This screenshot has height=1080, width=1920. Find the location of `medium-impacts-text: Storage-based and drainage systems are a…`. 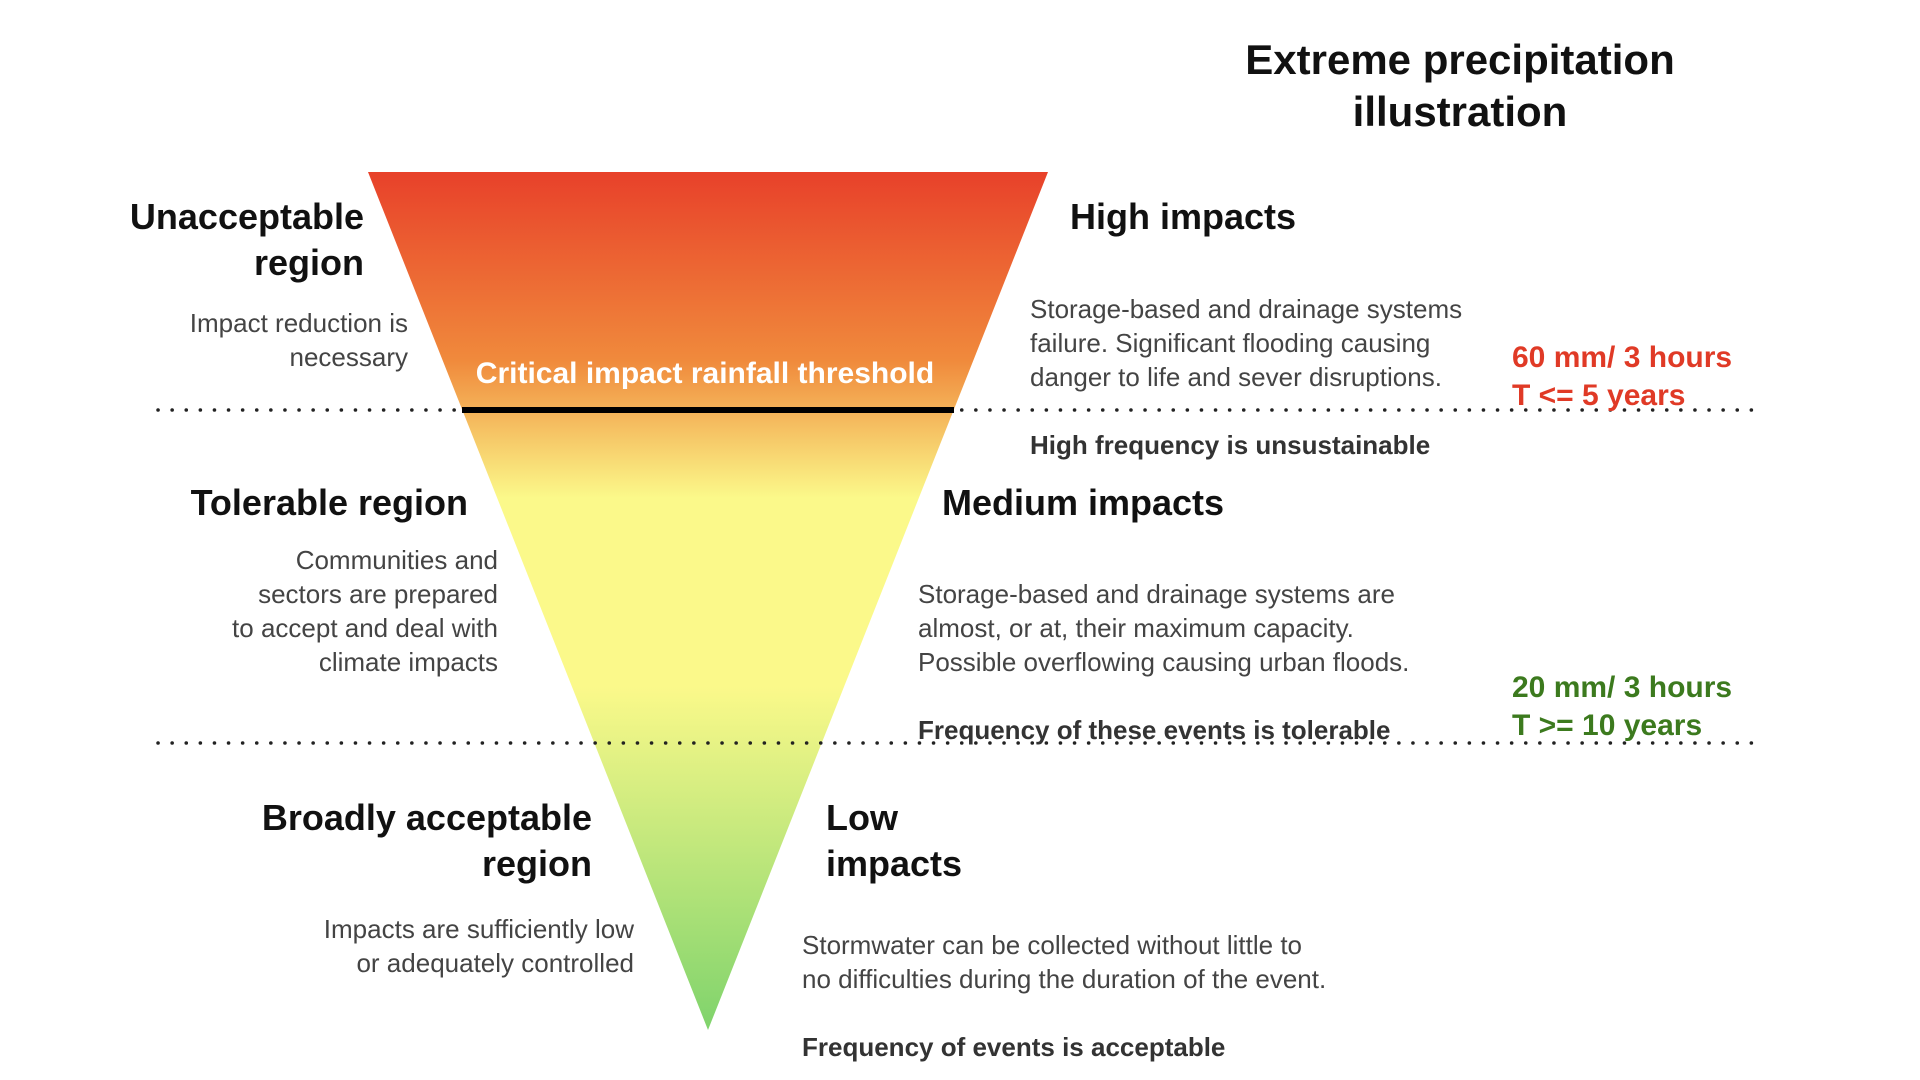

medium-impacts-text: Storage-based and drainage systems are a… is located at coordinates (1164, 628).